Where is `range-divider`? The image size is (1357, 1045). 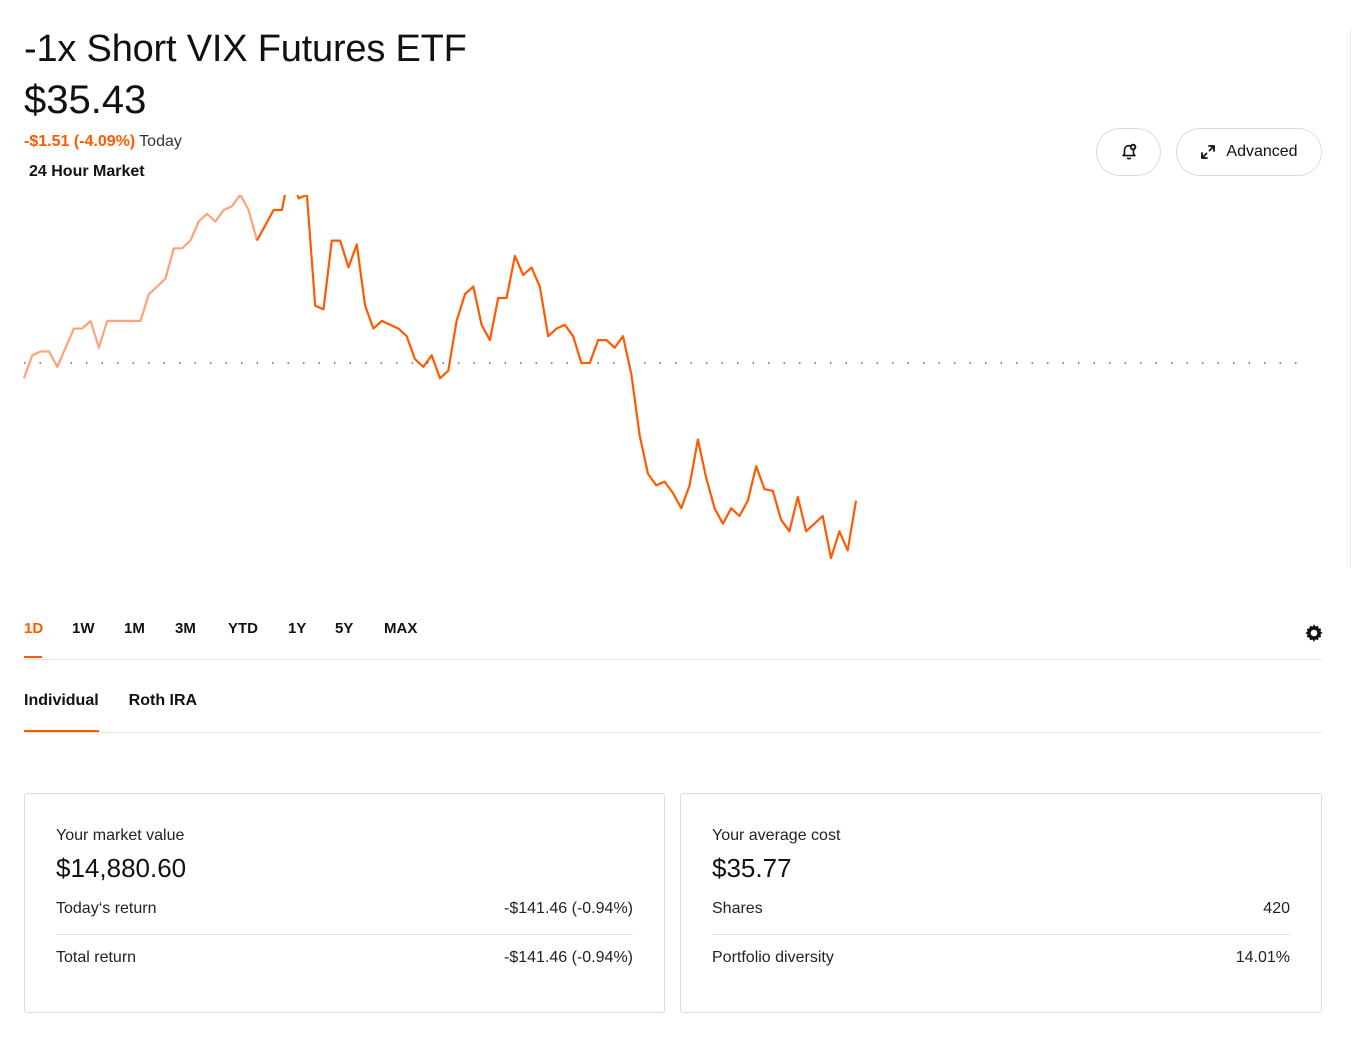 range-divider is located at coordinates (673, 659).